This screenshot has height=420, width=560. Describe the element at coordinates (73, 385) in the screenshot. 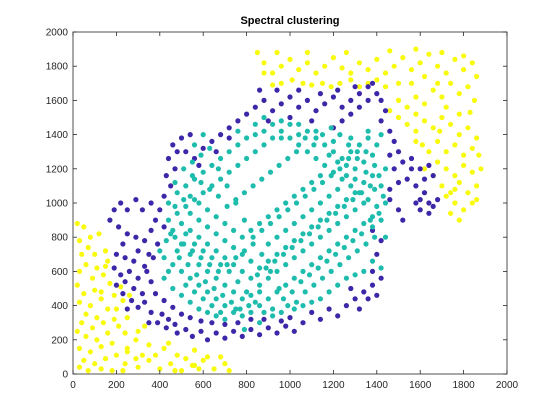

I see `x-tick-label: 0` at that location.